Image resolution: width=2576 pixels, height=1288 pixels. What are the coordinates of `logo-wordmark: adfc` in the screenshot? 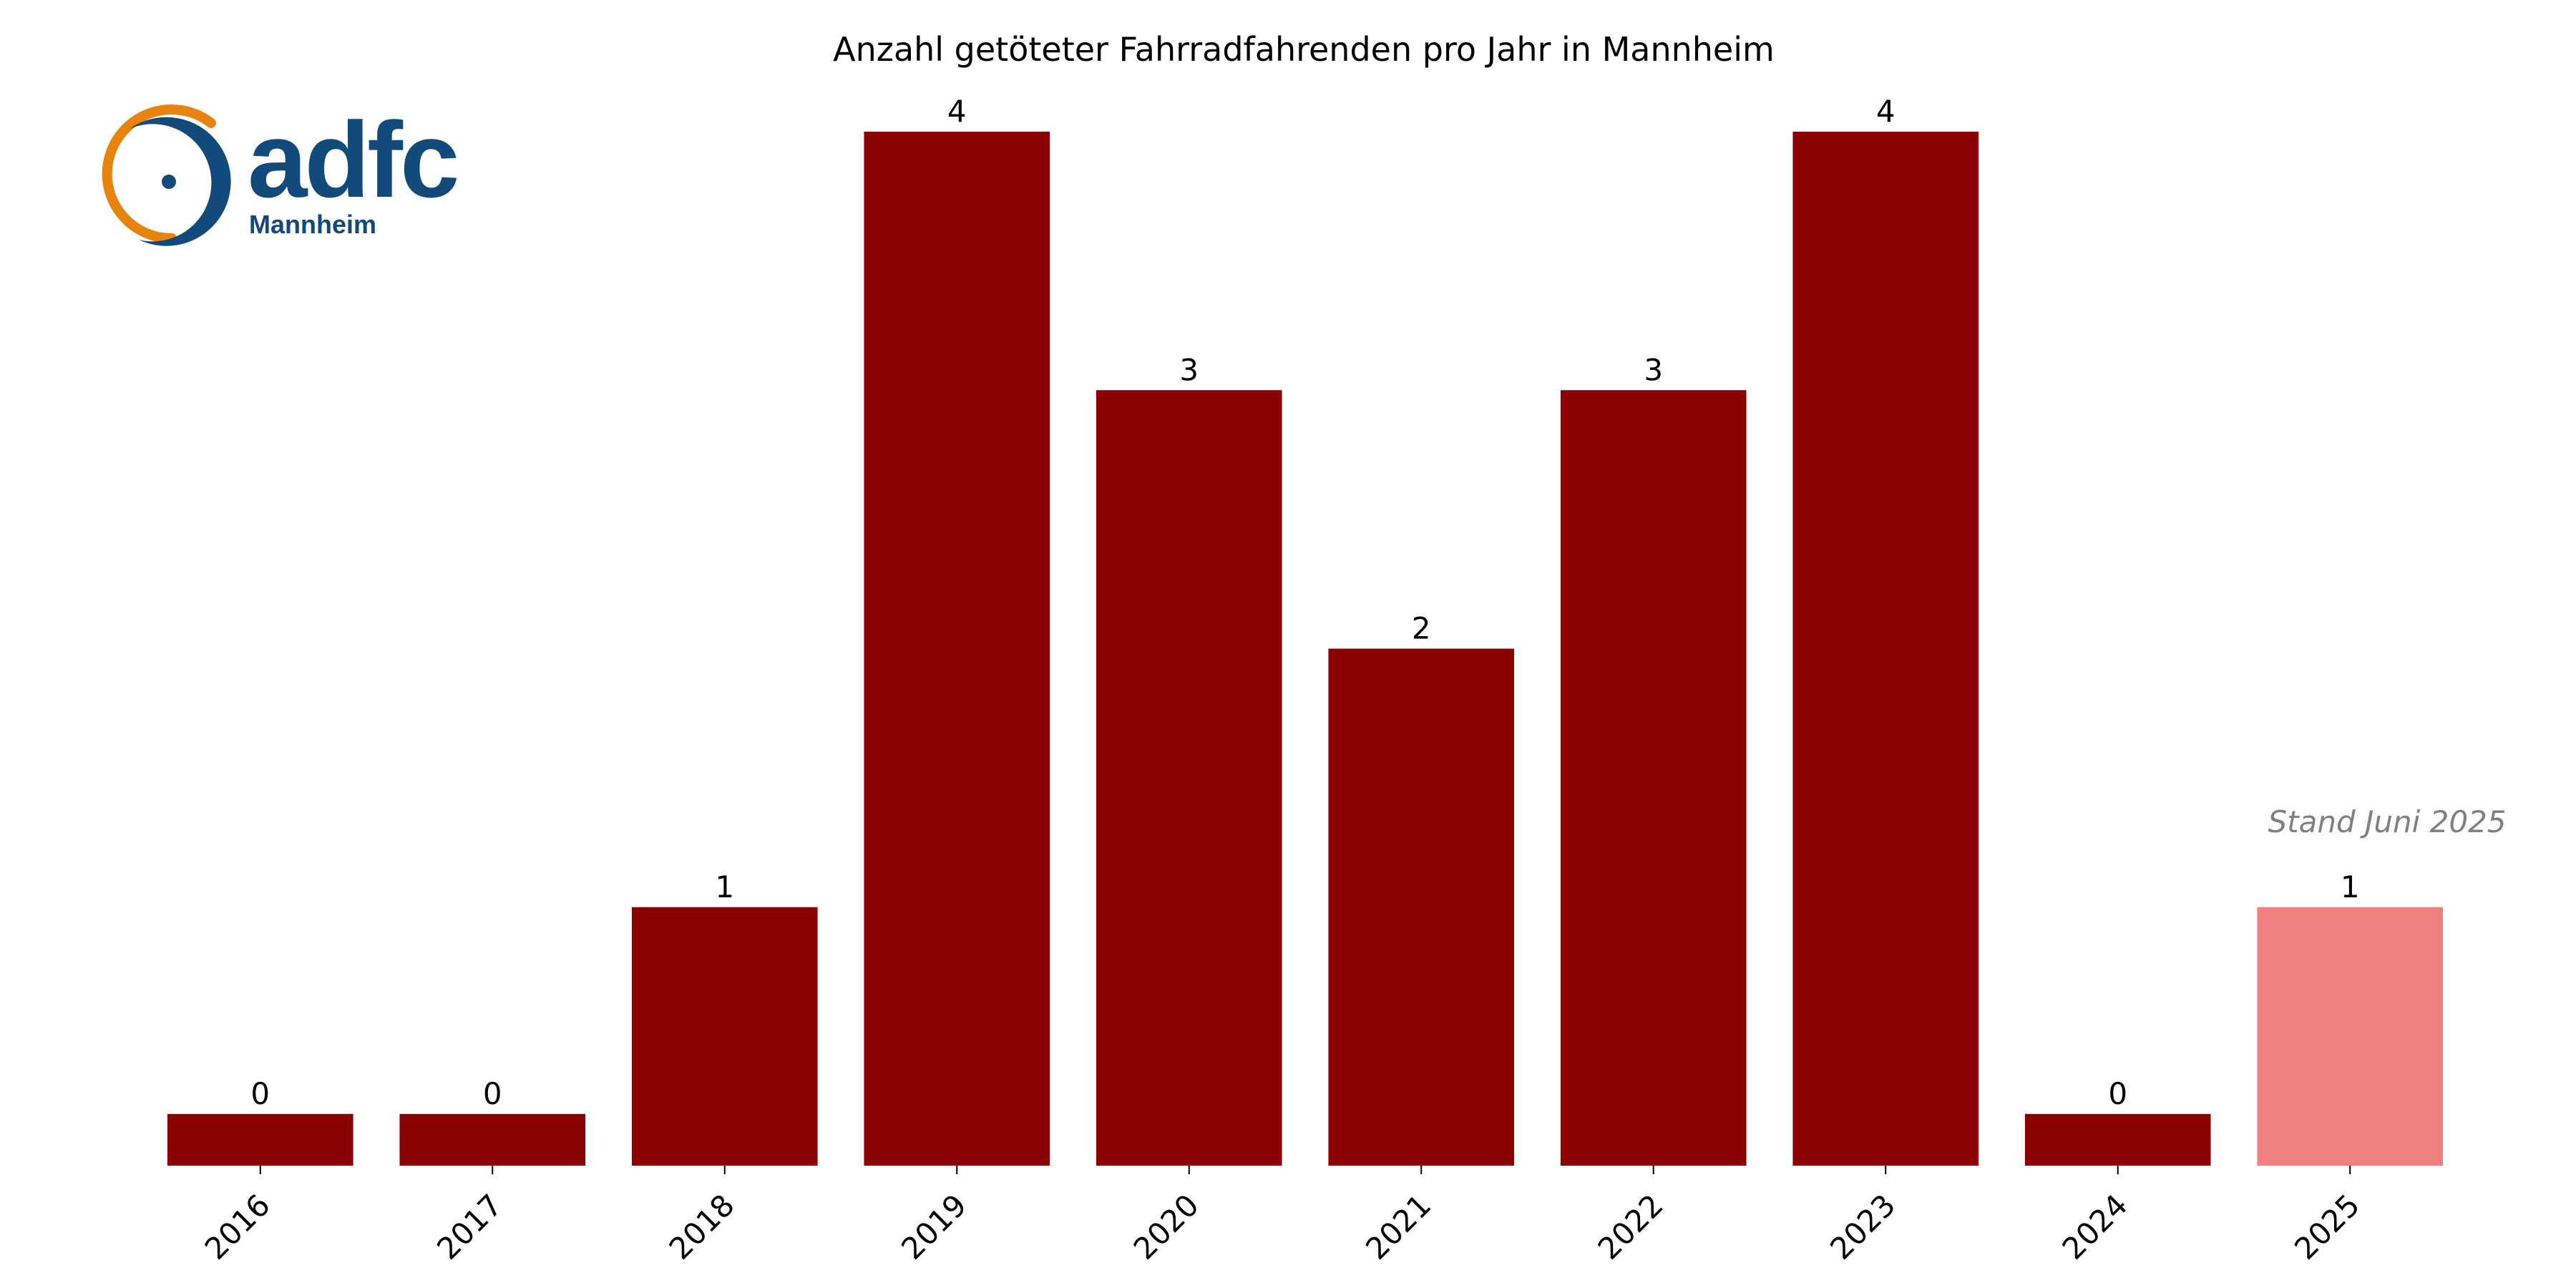 It's located at (352, 159).